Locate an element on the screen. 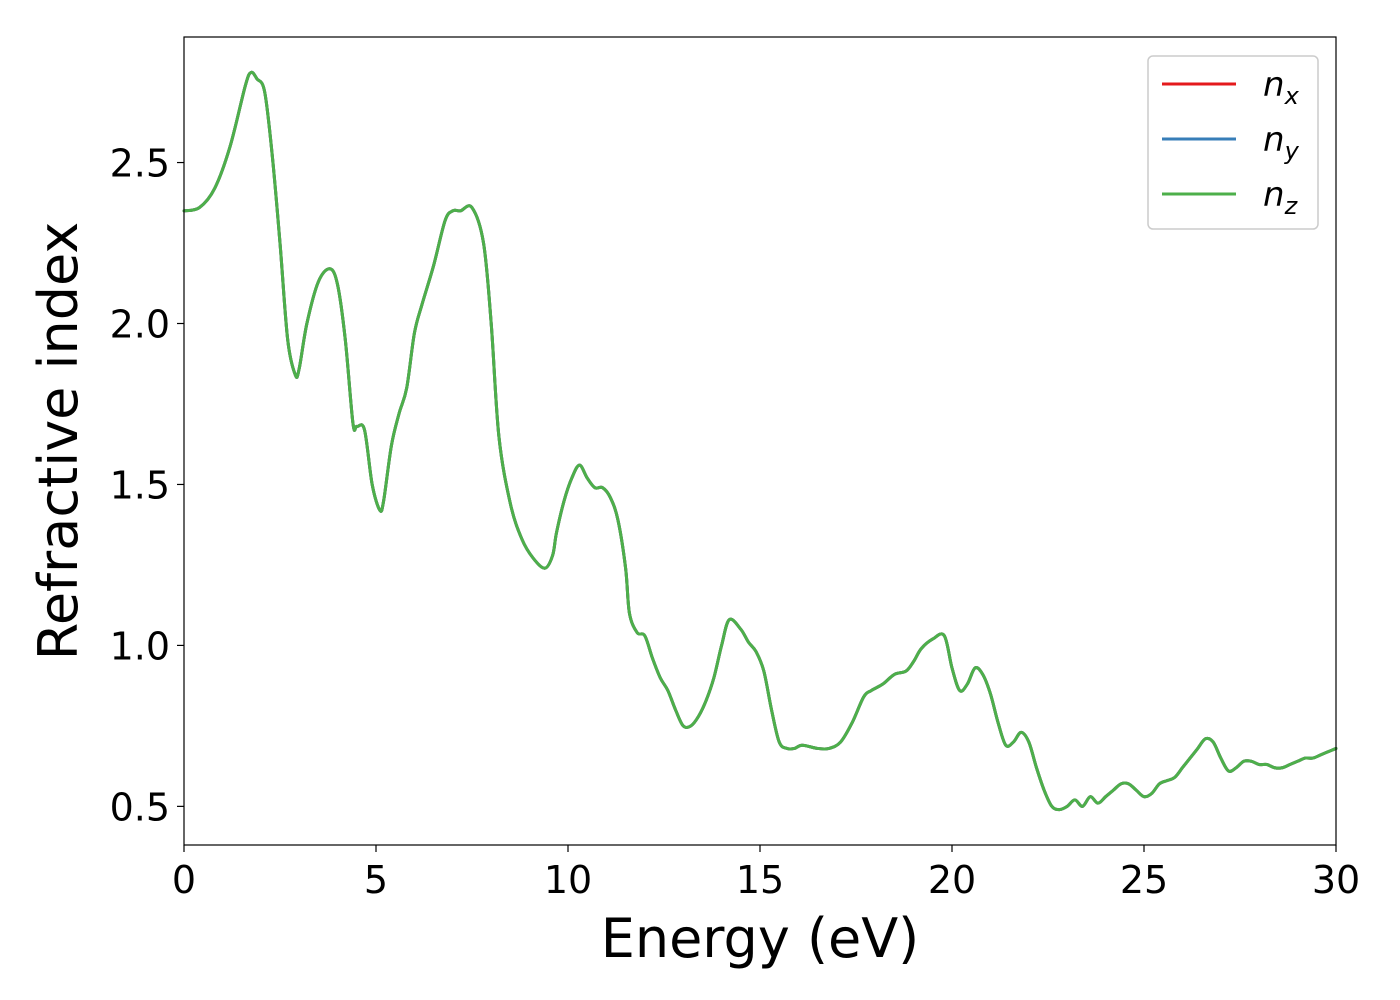 The width and height of the screenshot is (1400, 1000). x-tick-label: 0 is located at coordinates (184, 880).